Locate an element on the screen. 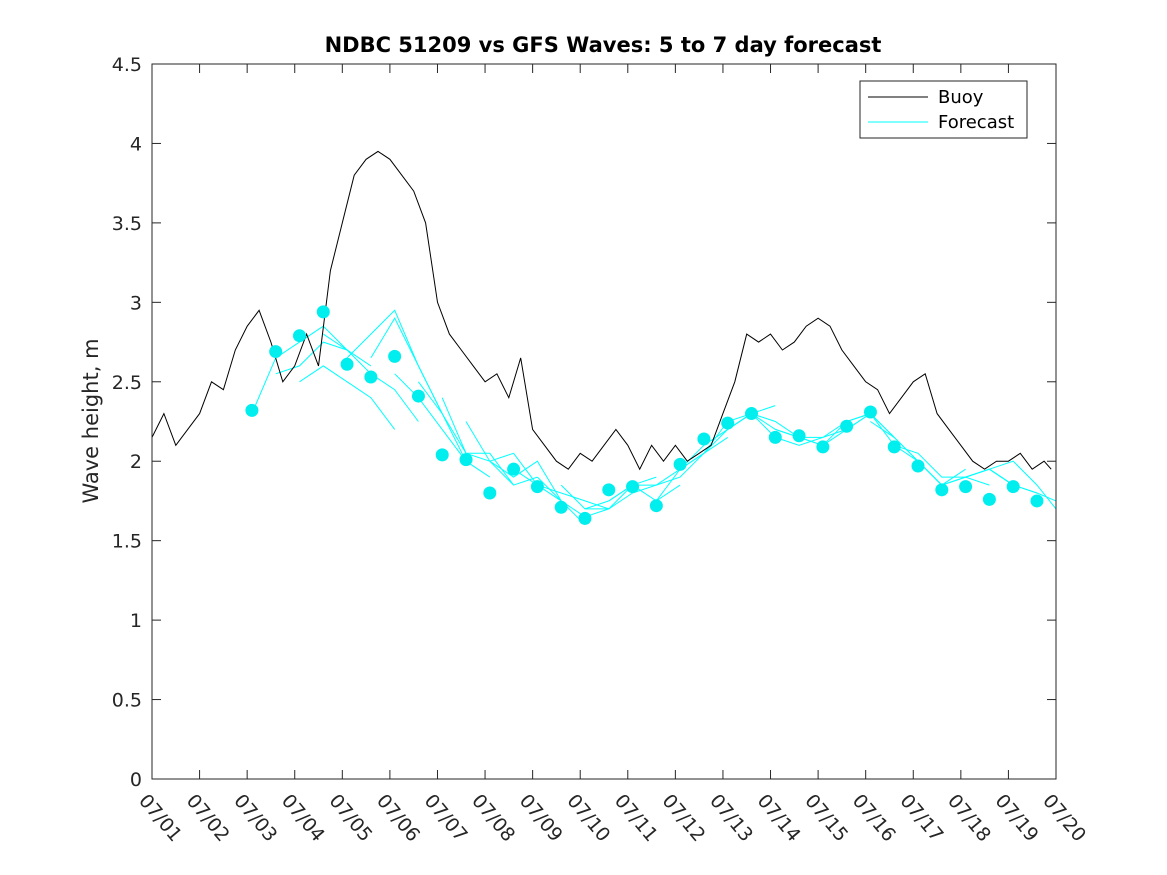 The width and height of the screenshot is (1167, 875). y-tick-label: 4 is located at coordinates (136, 144).